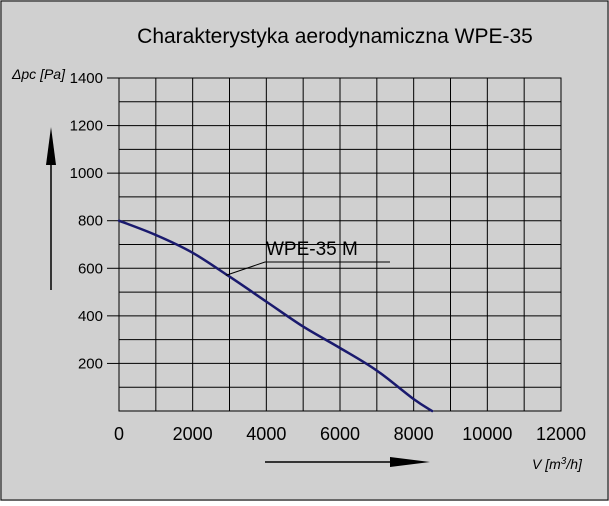 Image resolution: width=609 pixels, height=506 pixels. What do you see at coordinates (119, 434) in the screenshot?
I see `x-tick-label: 0` at bounding box center [119, 434].